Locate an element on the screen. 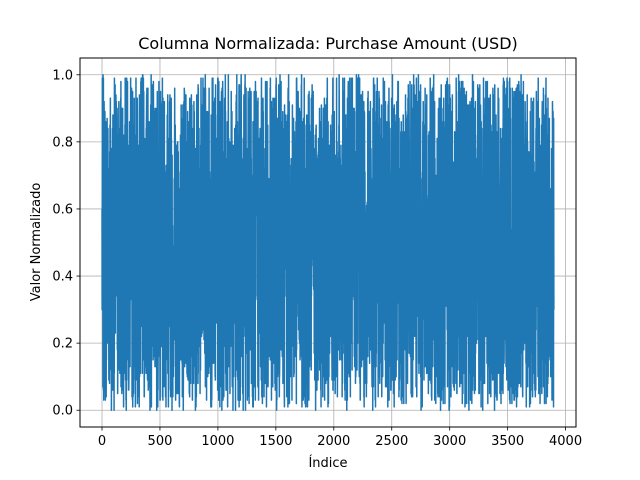 This screenshot has height=480, width=640. x-tick-label: 1000 is located at coordinates (217, 441).